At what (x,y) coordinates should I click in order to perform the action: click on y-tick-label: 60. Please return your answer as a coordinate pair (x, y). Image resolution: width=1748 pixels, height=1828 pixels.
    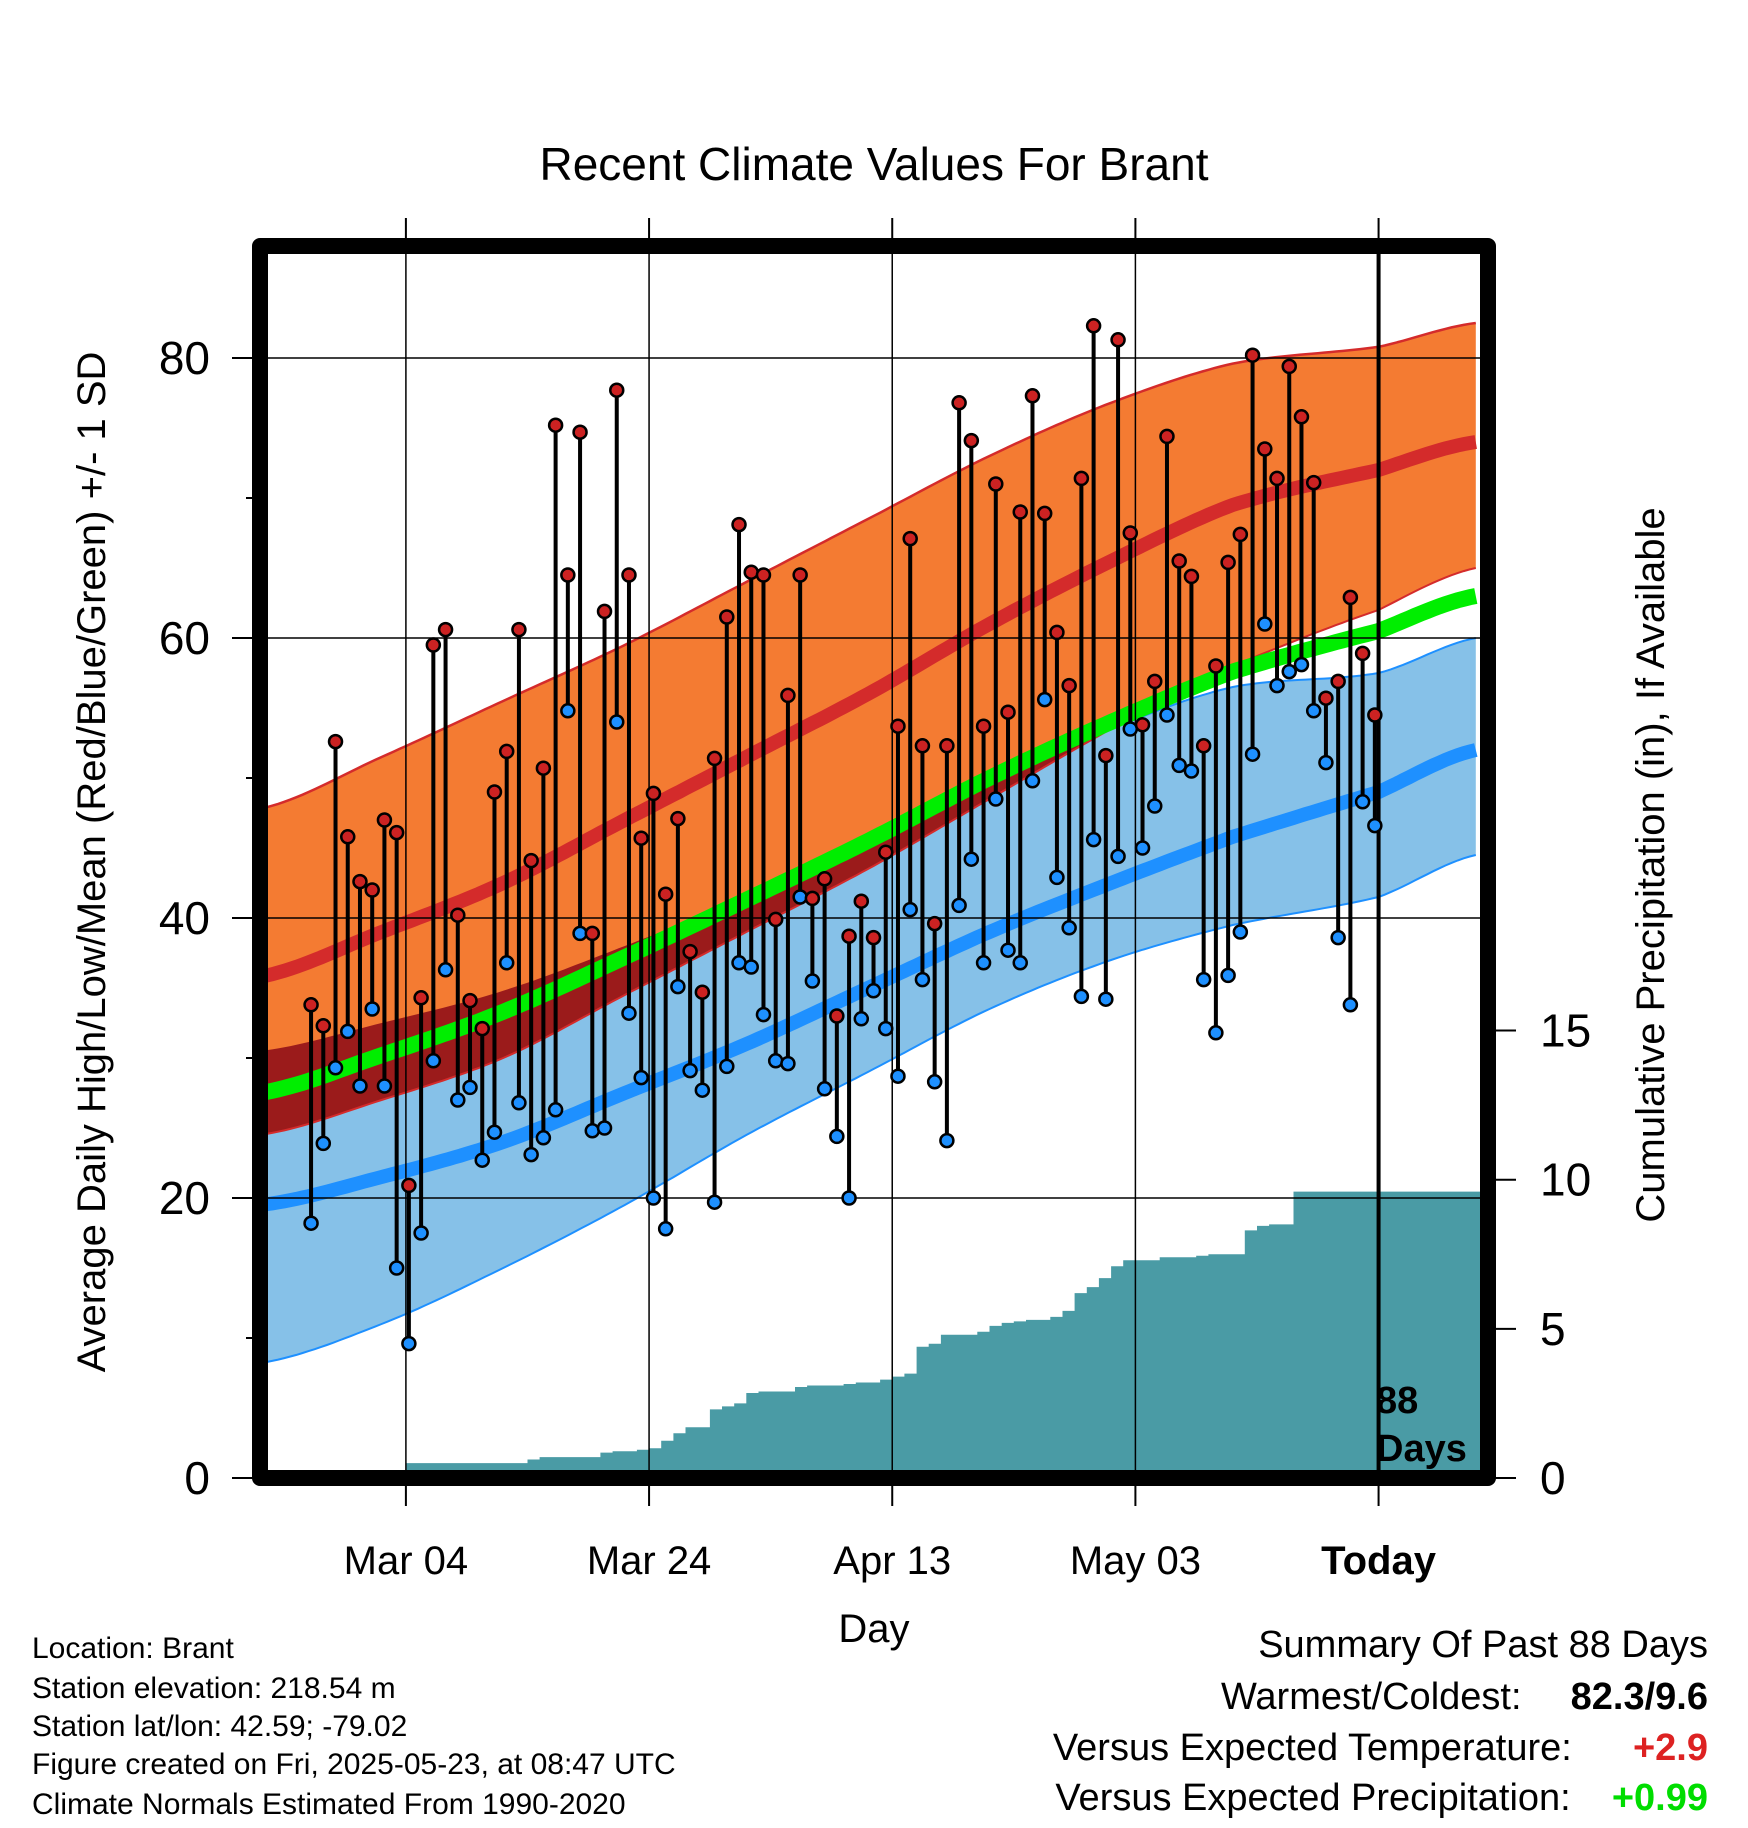
    Looking at the image, I should click on (184, 638).